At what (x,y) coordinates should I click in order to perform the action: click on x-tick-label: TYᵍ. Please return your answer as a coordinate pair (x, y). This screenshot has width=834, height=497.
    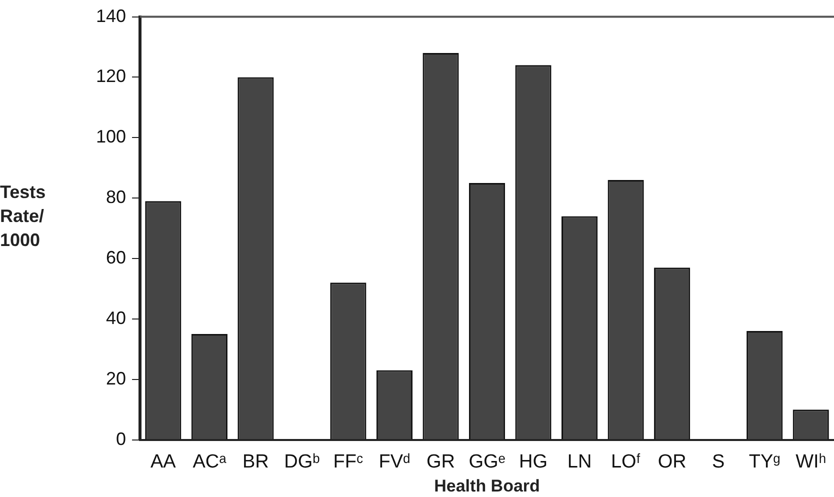
    Looking at the image, I should click on (764, 461).